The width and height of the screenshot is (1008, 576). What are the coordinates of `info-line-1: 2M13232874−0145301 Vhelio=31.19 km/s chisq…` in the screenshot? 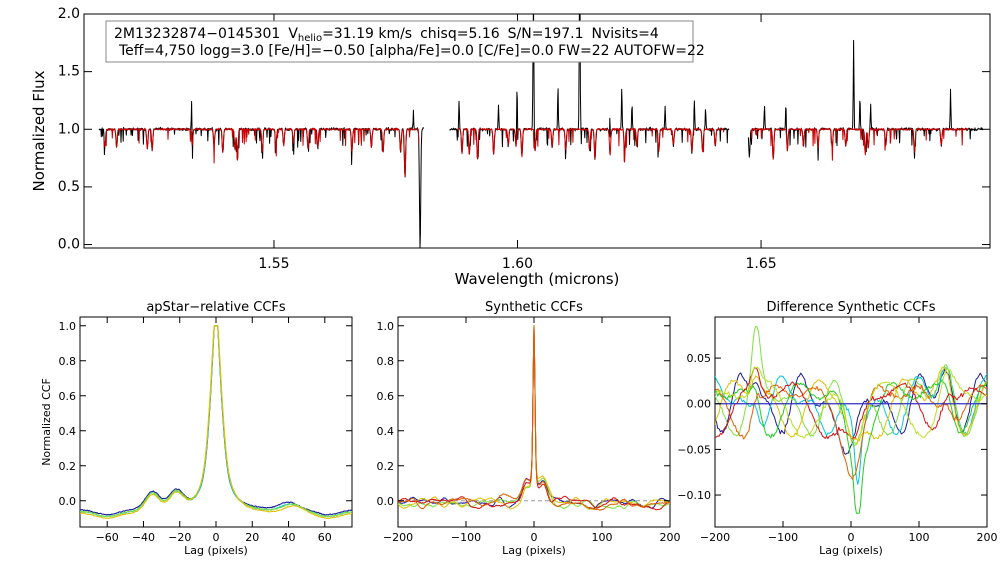 It's located at (386, 35).